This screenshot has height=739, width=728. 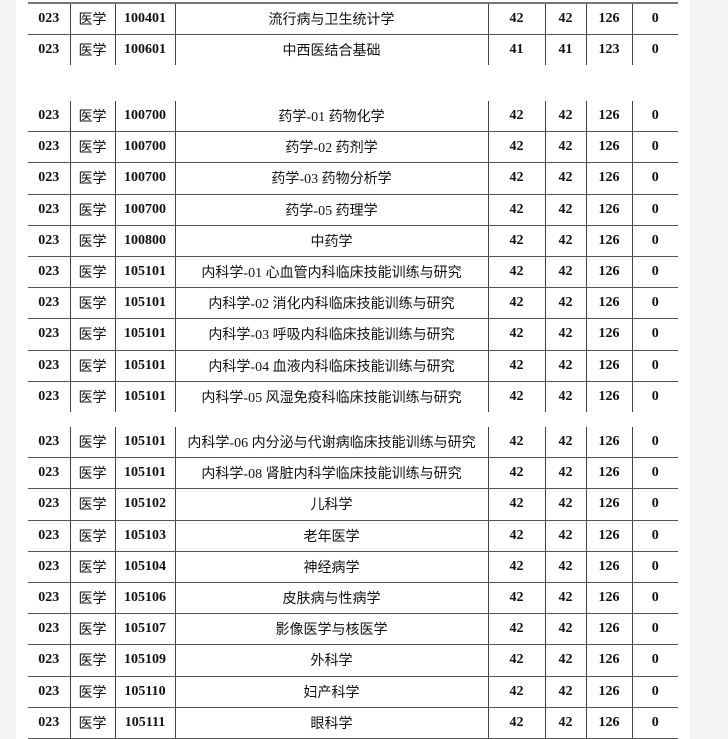 I want to click on cell-name: 中药学, so click(x=331, y=241).